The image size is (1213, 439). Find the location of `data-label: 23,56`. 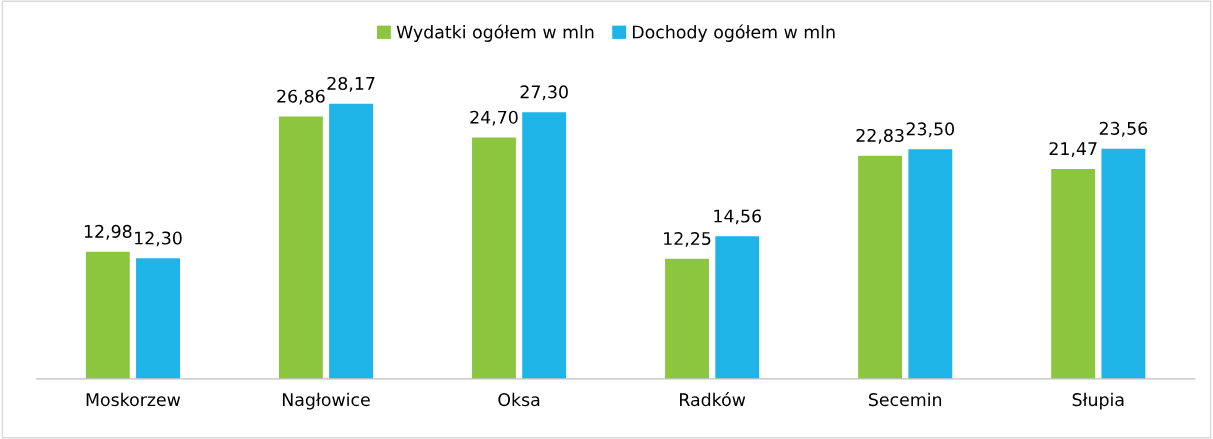

data-label: 23,56 is located at coordinates (1123, 129).